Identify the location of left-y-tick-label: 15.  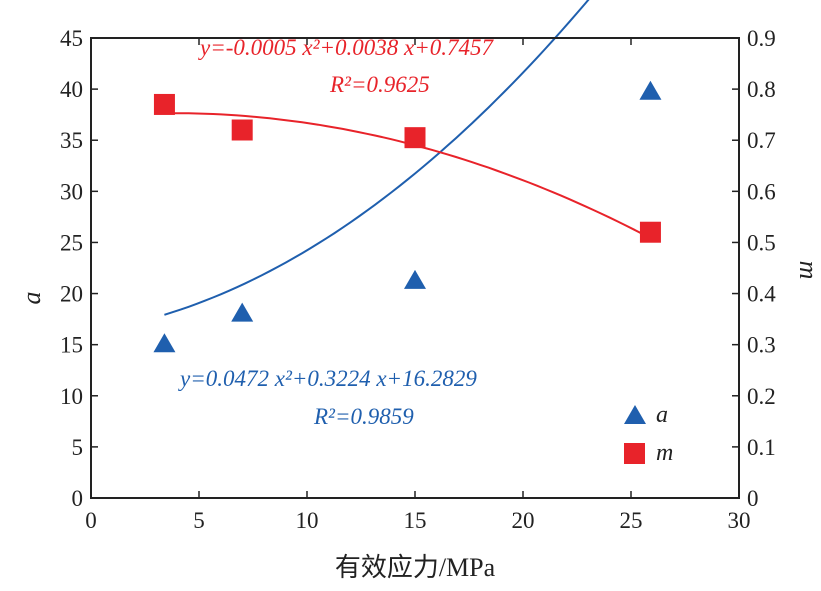
(71, 345).